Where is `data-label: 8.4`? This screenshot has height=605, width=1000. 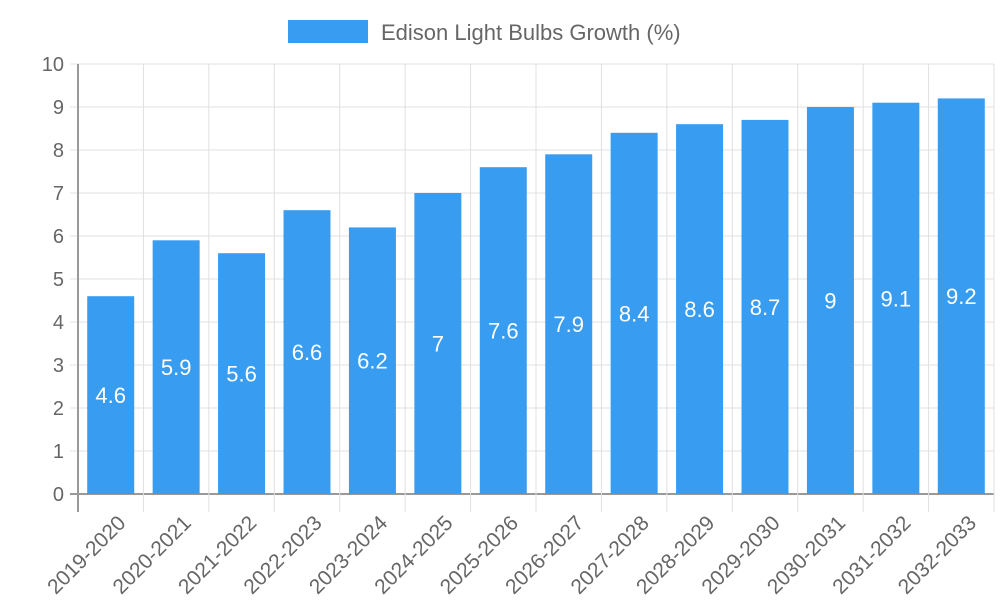 data-label: 8.4 is located at coordinates (634, 313).